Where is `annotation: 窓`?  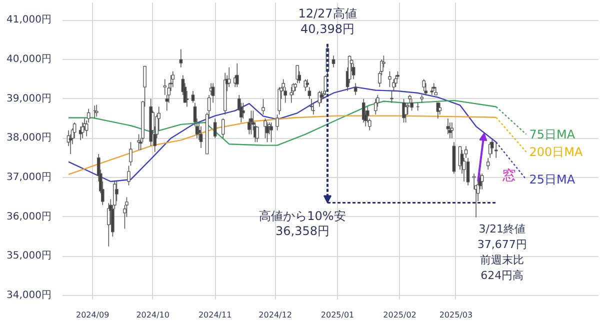
annotation: 窓 is located at coordinates (509, 176).